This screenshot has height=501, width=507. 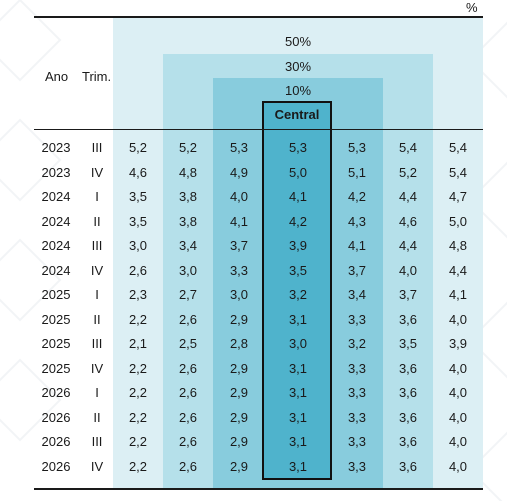 I want to click on table-row: 2025 III 2,1 2,5 2,8 3,0 3,2 3,5 3,9, so click(x=253, y=344).